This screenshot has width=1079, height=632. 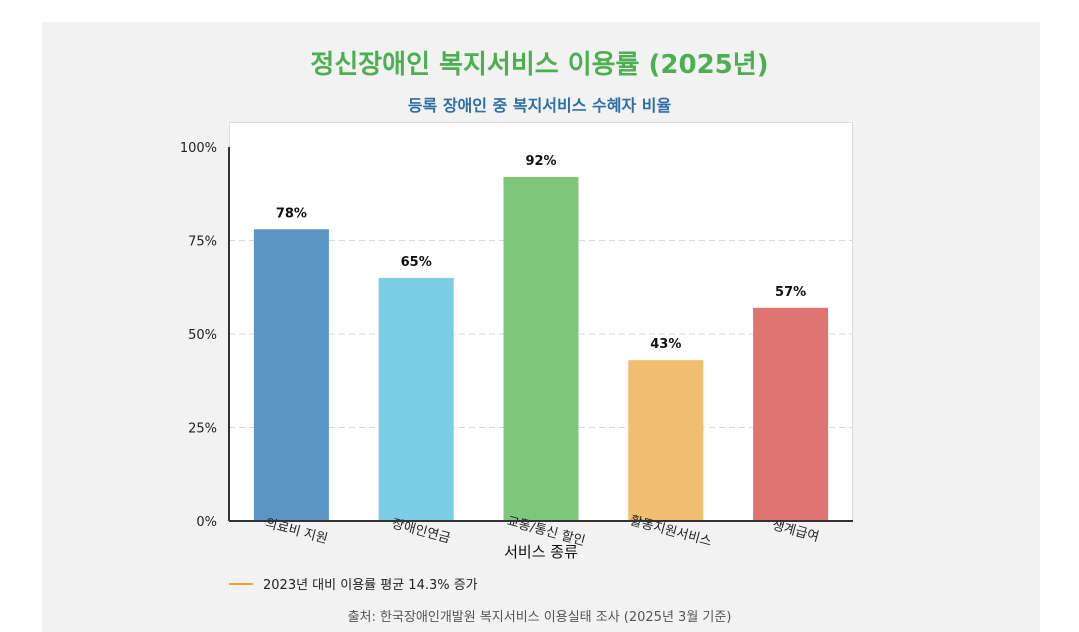 What do you see at coordinates (539, 105) in the screenshot?
I see `chart-subtitle: 등록 장애인 중 복지서비스 수혜자 비율` at bounding box center [539, 105].